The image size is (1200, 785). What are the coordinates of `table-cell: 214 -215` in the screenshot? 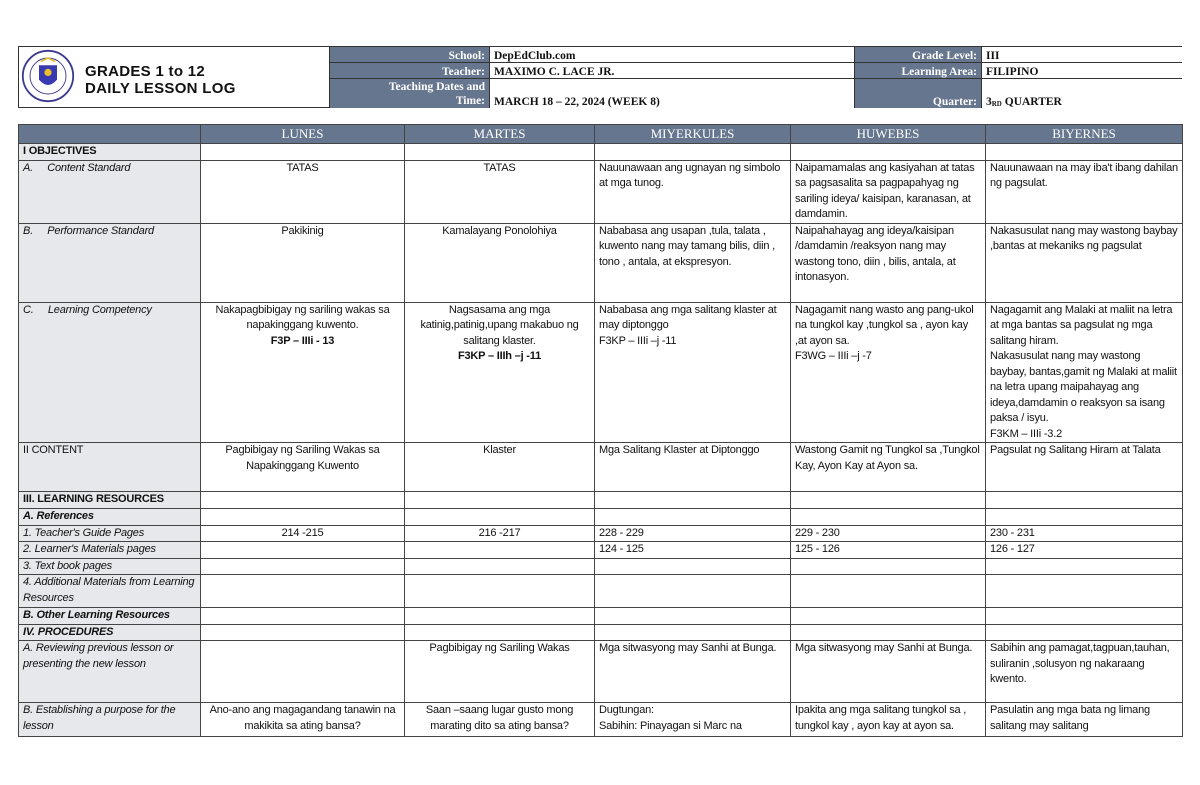 It's located at (302, 533).